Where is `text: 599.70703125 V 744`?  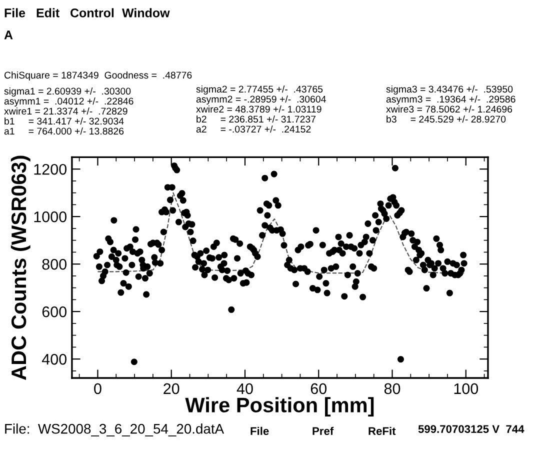 text: 599.70703125 V 744 is located at coordinates (471, 429).